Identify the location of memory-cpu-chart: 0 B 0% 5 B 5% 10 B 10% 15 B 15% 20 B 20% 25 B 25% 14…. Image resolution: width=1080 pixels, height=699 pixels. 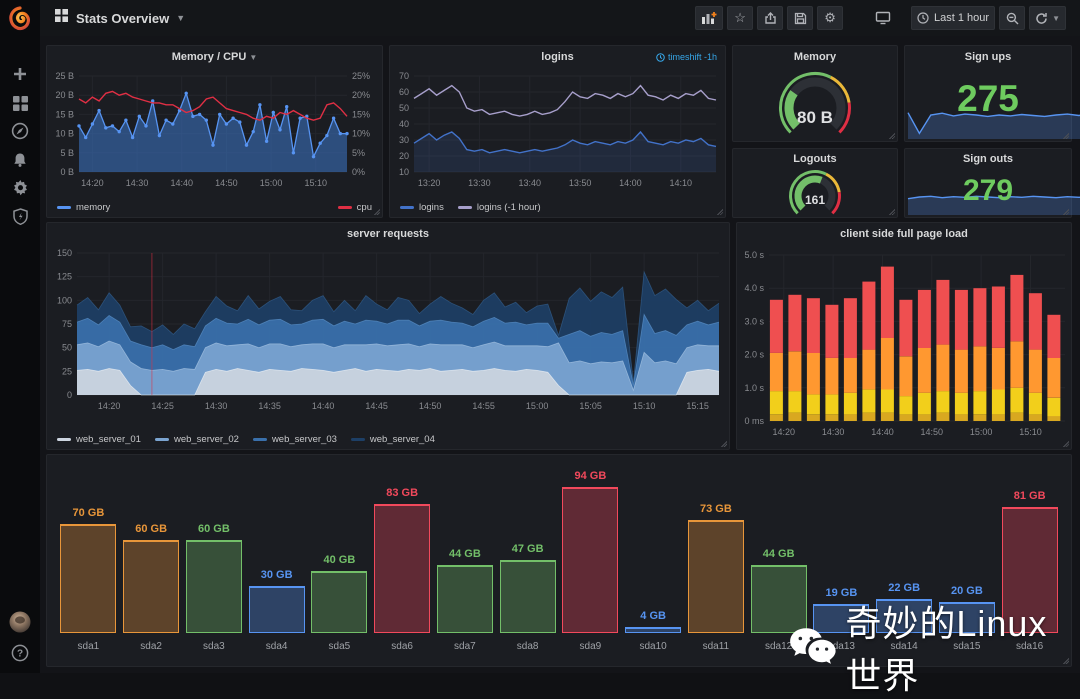
(214, 132).